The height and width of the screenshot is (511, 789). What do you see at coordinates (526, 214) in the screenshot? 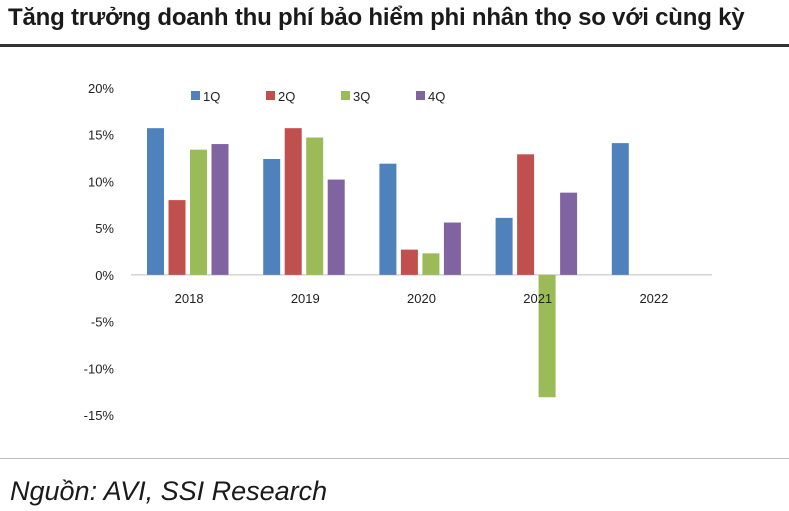
I see `bar-2q-2021` at bounding box center [526, 214].